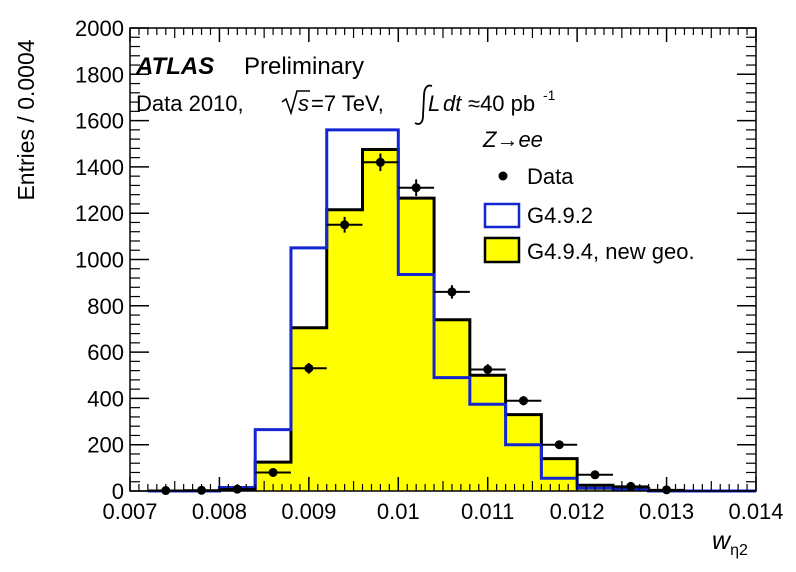  I want to click on dataset-year: Data 2010,, so click(190, 103).